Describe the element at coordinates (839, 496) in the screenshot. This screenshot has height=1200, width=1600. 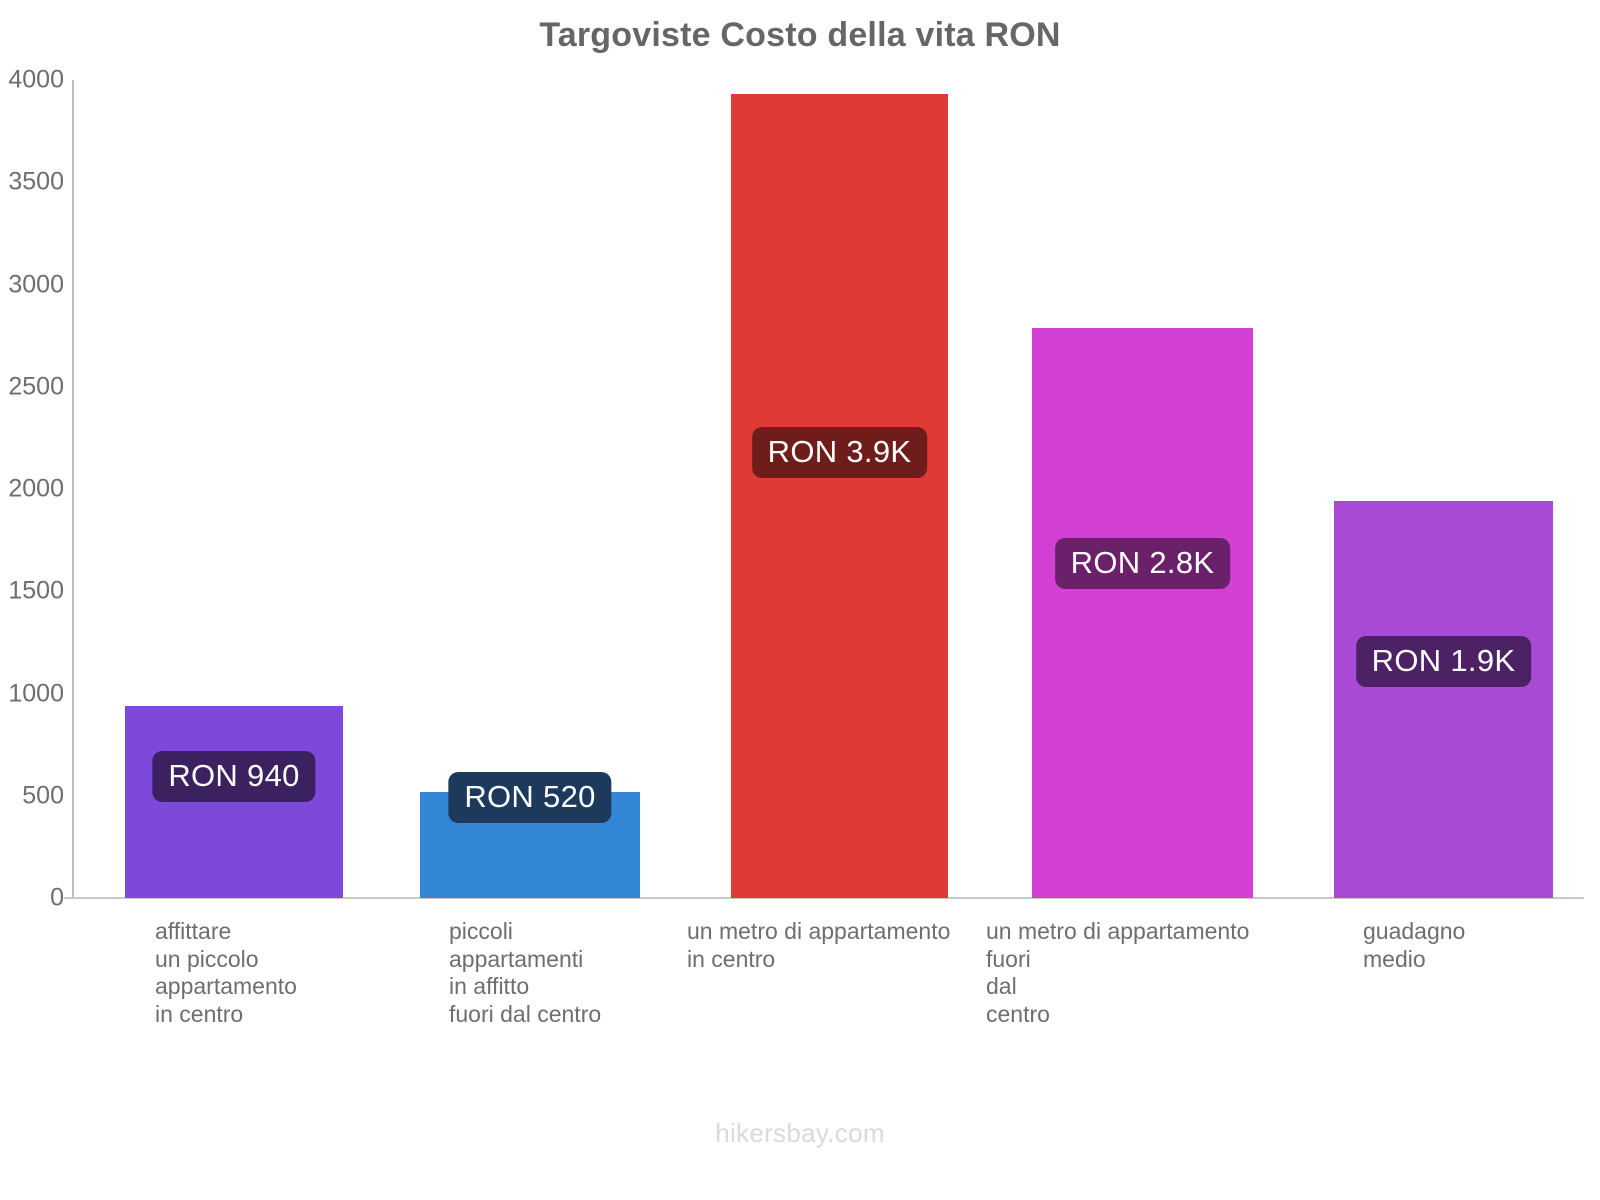
I see `bar: RON 3.9K` at that location.